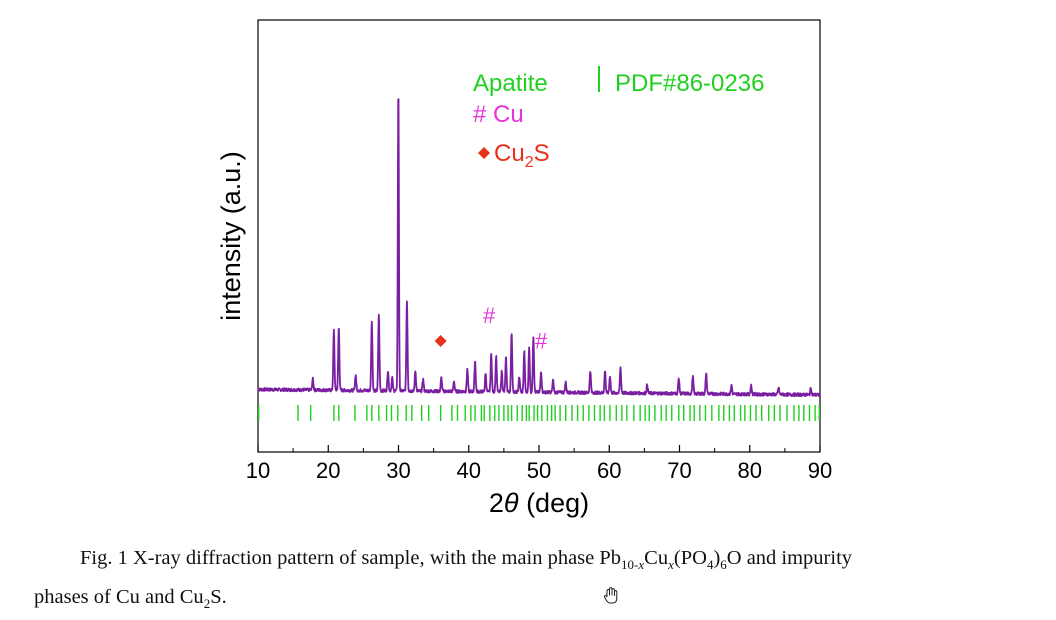  Describe the element at coordinates (522, 155) in the screenshot. I see `legend-cu2s: Cu2S` at that location.